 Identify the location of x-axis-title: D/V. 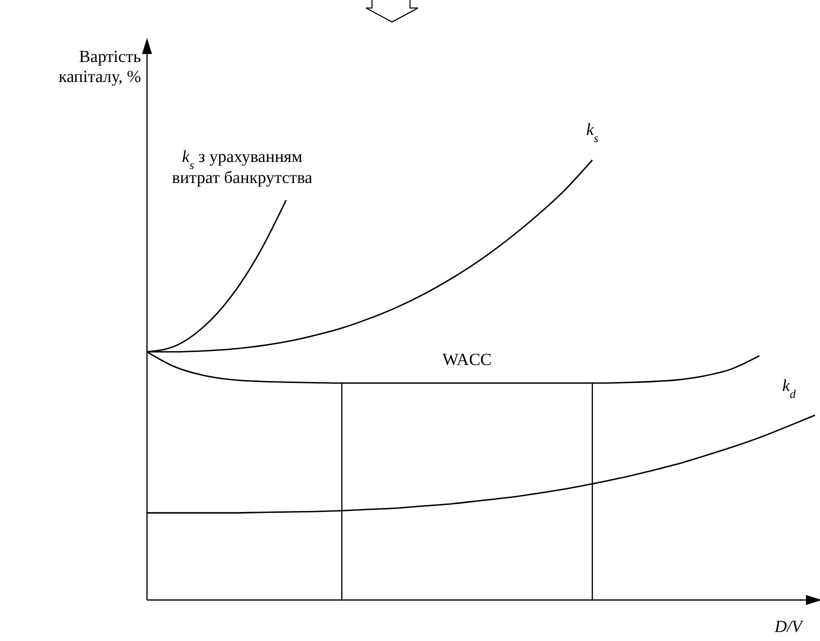
(789, 626).